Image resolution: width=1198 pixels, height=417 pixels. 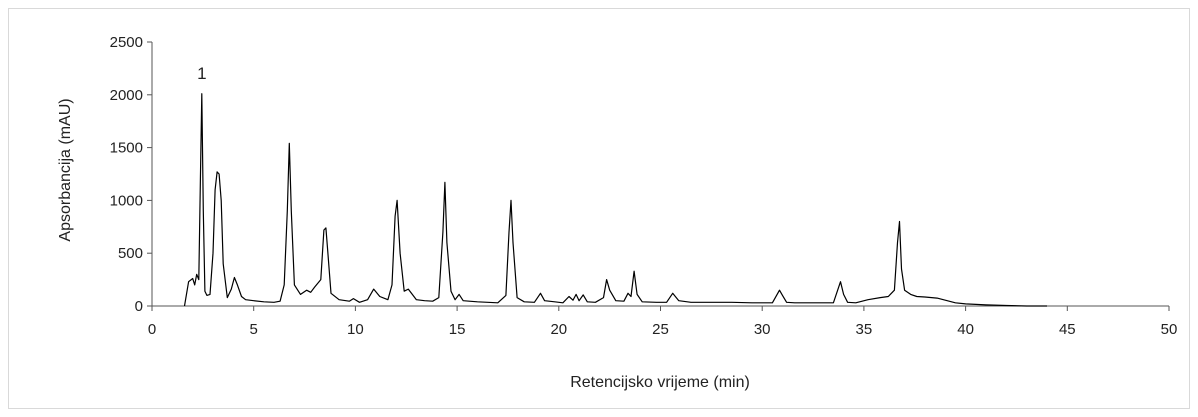 What do you see at coordinates (152, 329) in the screenshot?
I see `x-tick-label: 0` at bounding box center [152, 329].